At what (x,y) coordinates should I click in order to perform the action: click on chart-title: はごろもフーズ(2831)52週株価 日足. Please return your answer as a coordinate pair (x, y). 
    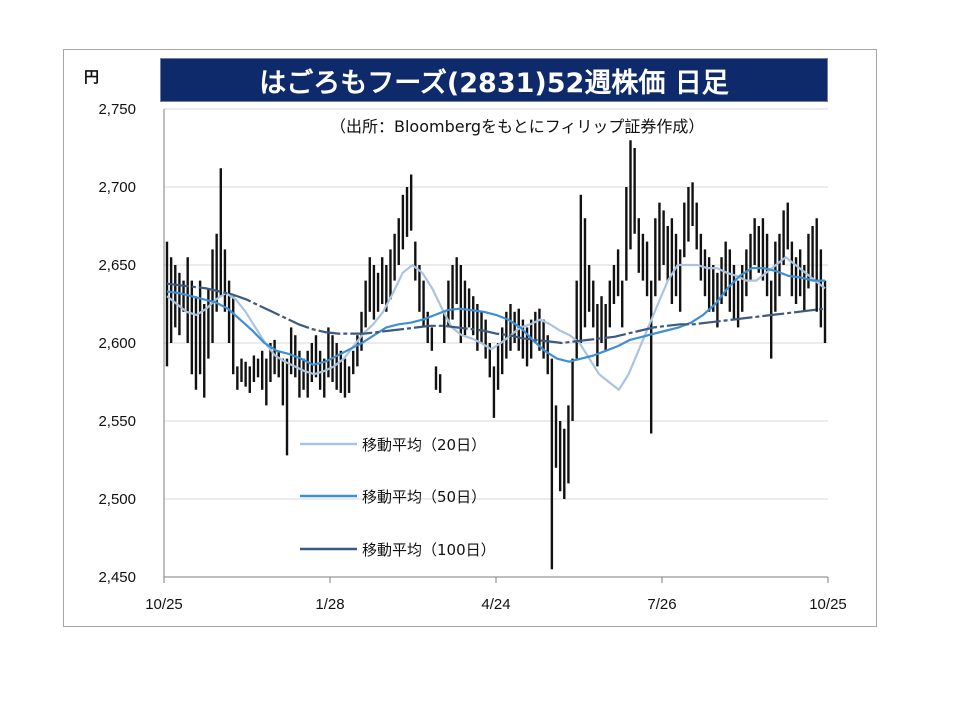
    Looking at the image, I should click on (494, 80).